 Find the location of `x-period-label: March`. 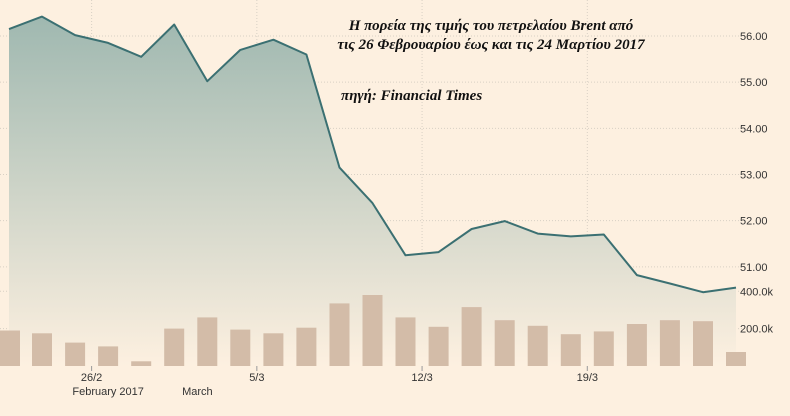

x-period-label: March is located at coordinates (197, 392).